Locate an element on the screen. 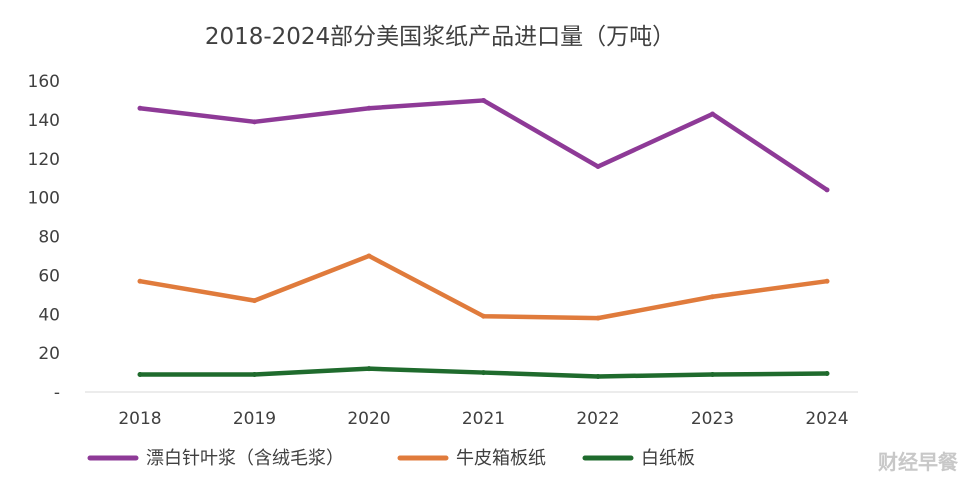  legend-label: 牛皮箱板纸 is located at coordinates (501, 458).